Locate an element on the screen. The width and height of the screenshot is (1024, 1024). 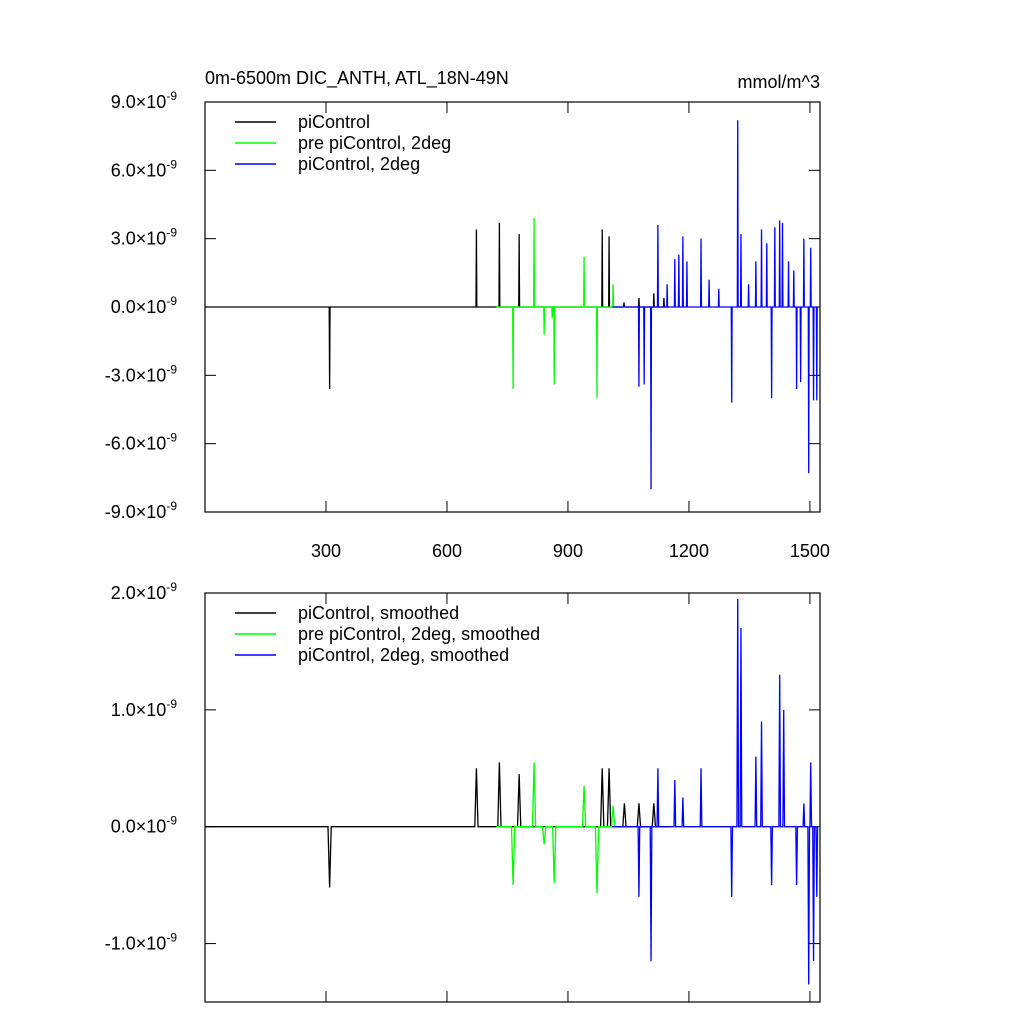
chart-title: 0m-6500m DIC_ANTH, ATL_18N-49N is located at coordinates (357, 78).